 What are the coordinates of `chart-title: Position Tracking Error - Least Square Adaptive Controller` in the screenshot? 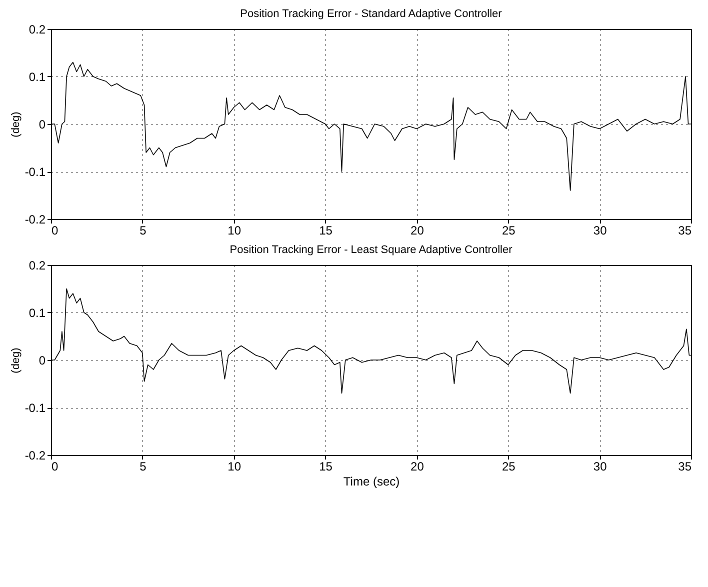 It's located at (371, 250).